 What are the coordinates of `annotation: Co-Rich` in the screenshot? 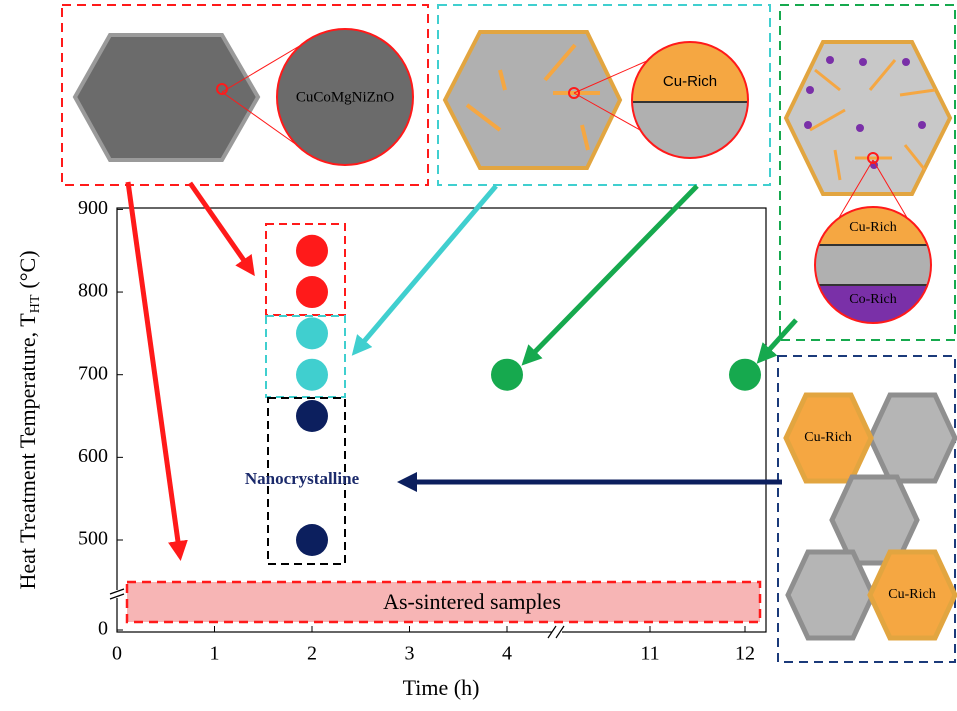 It's located at (872, 299).